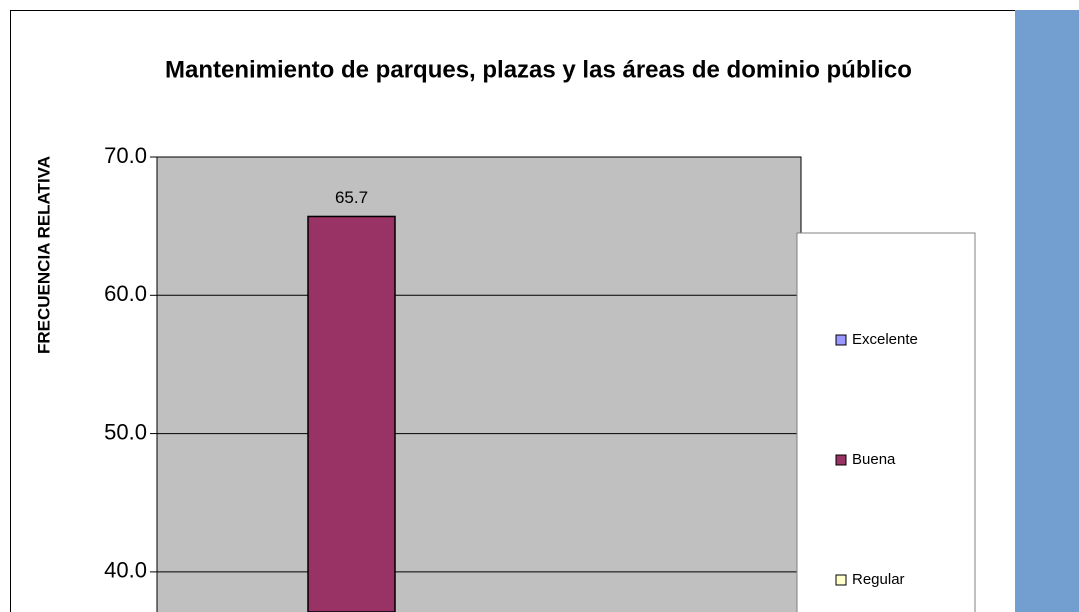 Image resolution: width=1079 pixels, height=612 pixels. I want to click on y-axis-label: FRECUENCIA RELATIVA, so click(43, 255).